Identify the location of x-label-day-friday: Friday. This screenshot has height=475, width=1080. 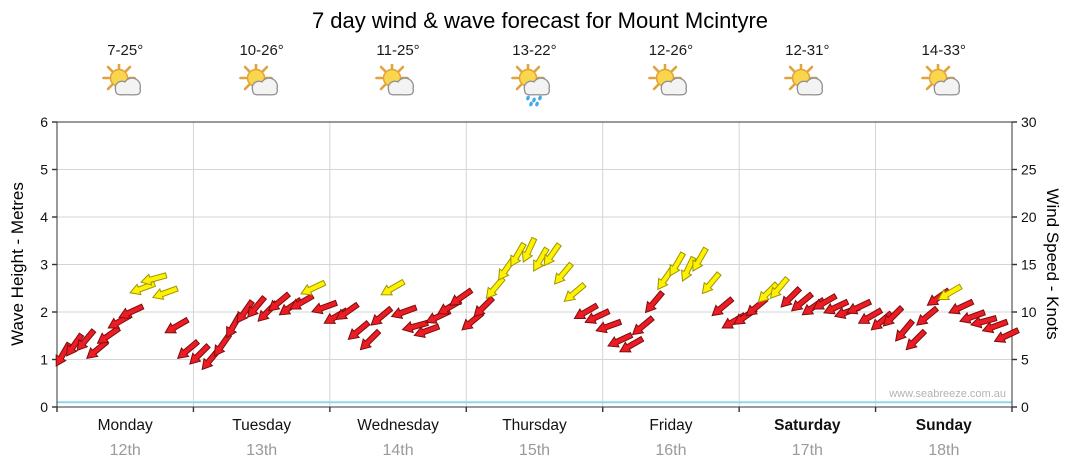
(670, 425).